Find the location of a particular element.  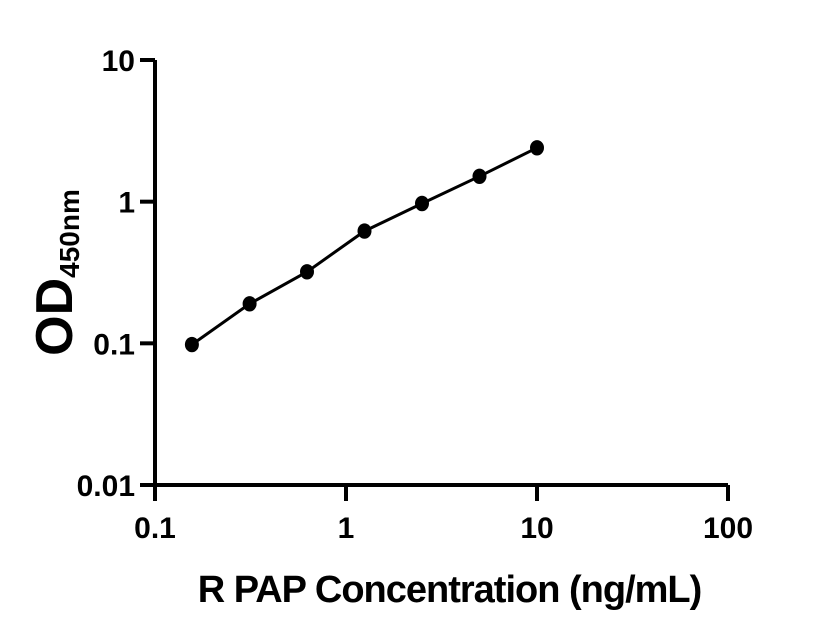

x-tick-label: 1 is located at coordinates (346, 528).